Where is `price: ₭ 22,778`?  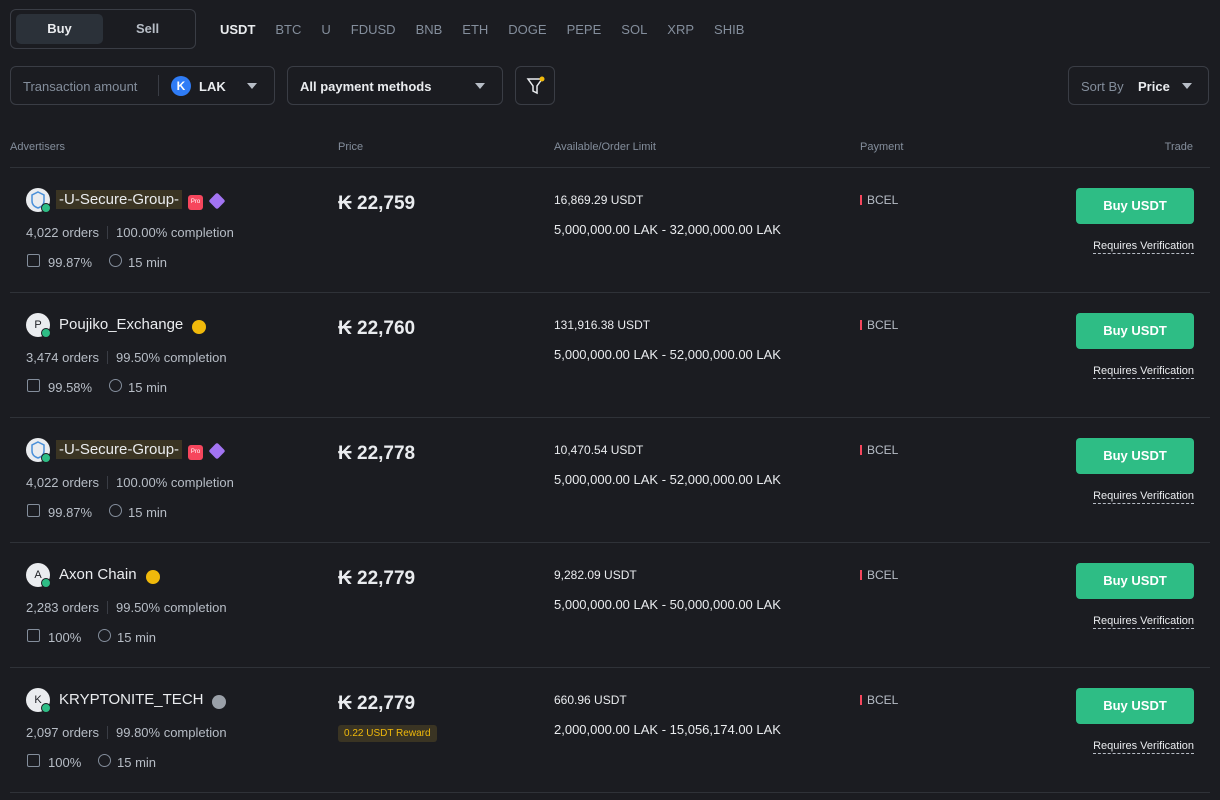
price: ₭ 22,778 is located at coordinates (377, 453).